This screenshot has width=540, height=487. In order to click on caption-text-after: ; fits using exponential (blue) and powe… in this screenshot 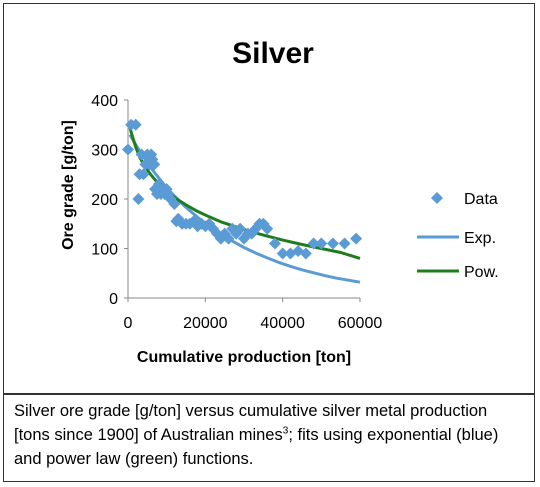, I will do `click(256, 447)`.